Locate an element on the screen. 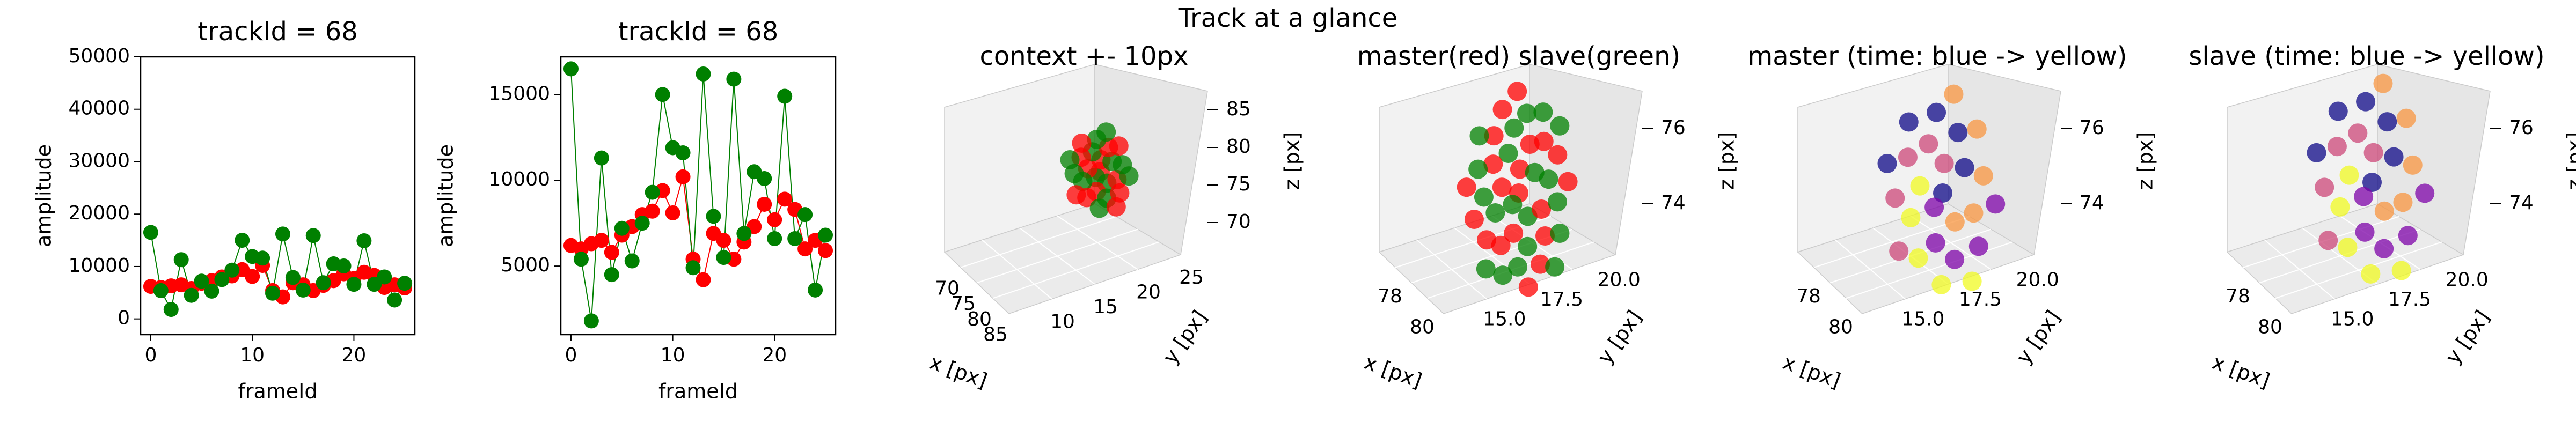 The width and height of the screenshot is (2576, 429). x-tick-label: 70 is located at coordinates (947, 288).